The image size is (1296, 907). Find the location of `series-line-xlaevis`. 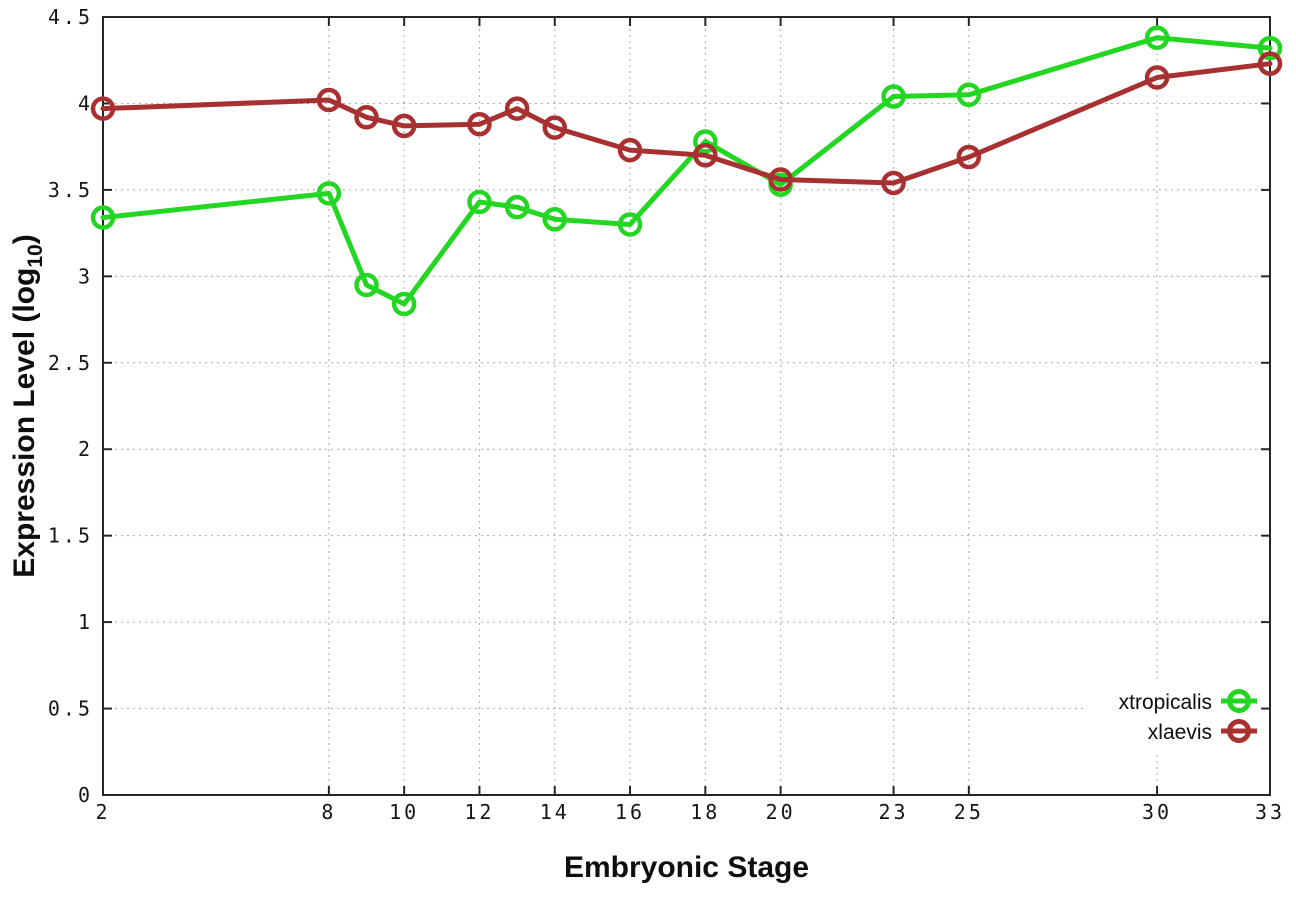

series-line-xlaevis is located at coordinates (686, 123).